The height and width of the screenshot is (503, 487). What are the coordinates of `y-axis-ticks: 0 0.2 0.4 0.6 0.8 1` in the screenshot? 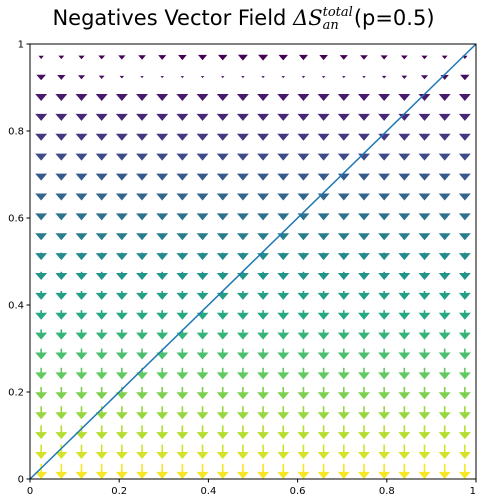 It's located at (19, 263).